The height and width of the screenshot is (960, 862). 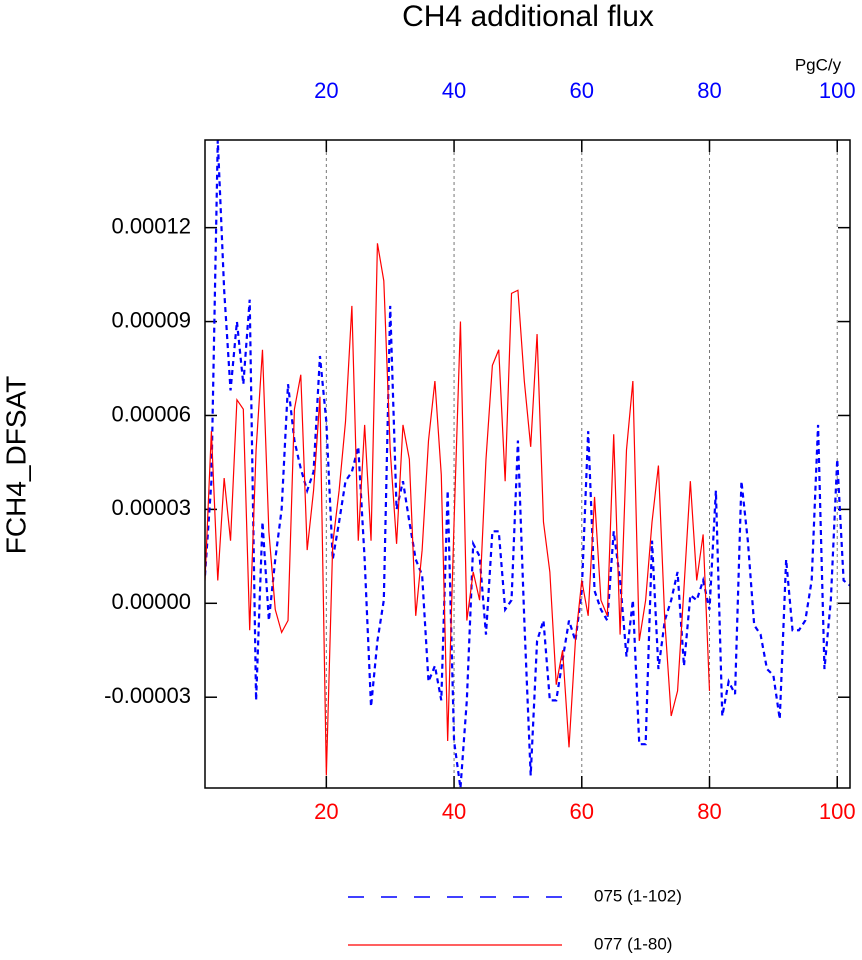 What do you see at coordinates (454, 90) in the screenshot?
I see `x2-tick-label: 40` at bounding box center [454, 90].